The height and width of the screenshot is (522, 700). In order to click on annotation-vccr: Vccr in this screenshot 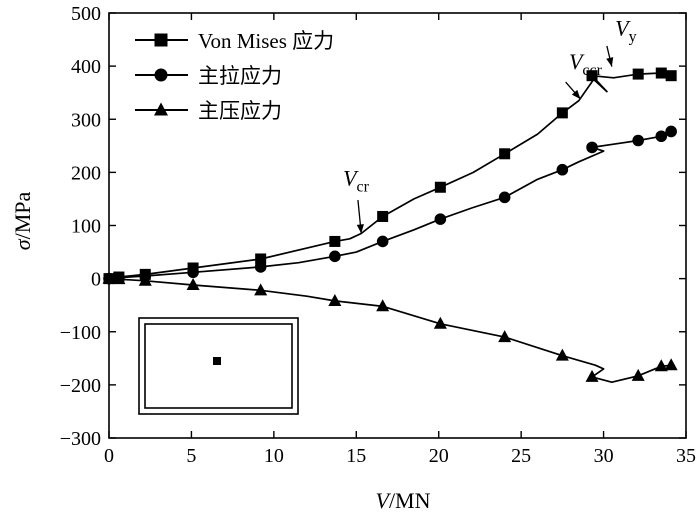, I will do `click(584, 74)`.